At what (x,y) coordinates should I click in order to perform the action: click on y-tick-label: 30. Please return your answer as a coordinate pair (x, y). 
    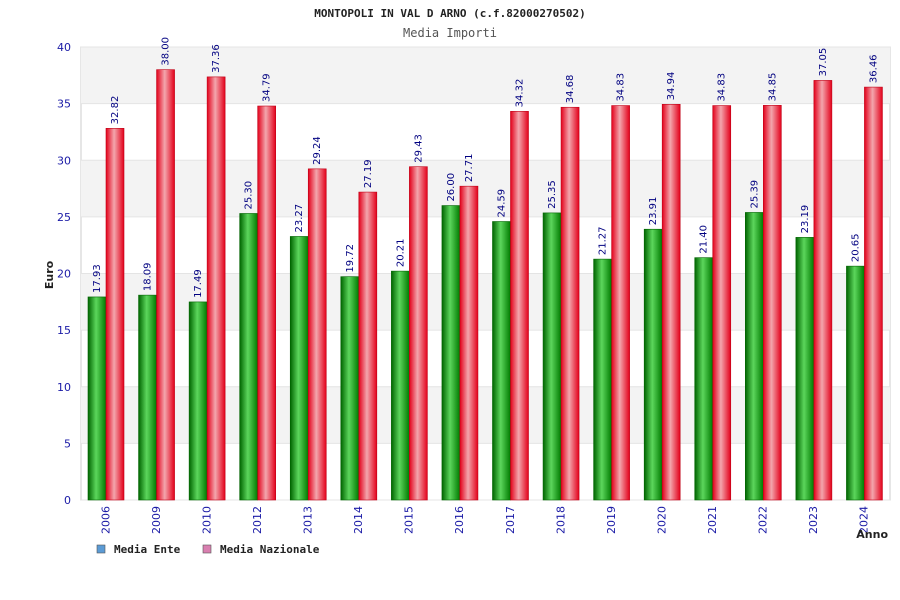
    Looking at the image, I should click on (64, 160).